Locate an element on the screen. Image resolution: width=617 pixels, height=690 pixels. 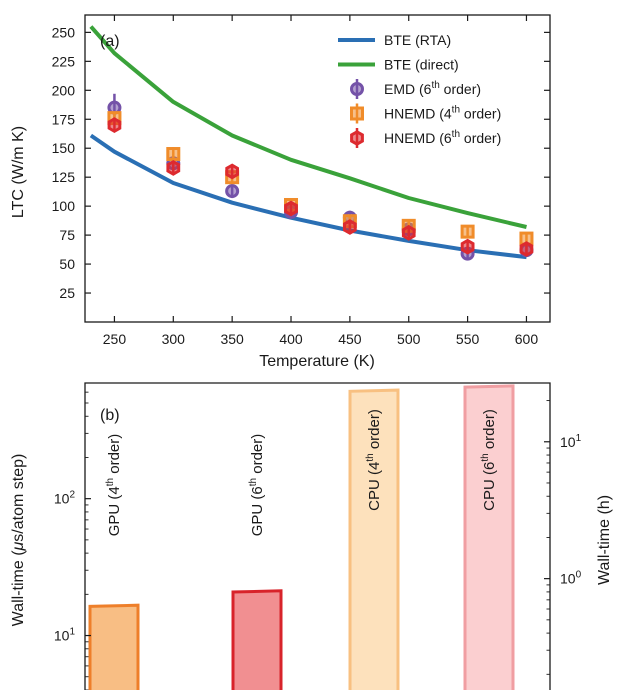
y-tick-label: 50 is located at coordinates (67, 264).